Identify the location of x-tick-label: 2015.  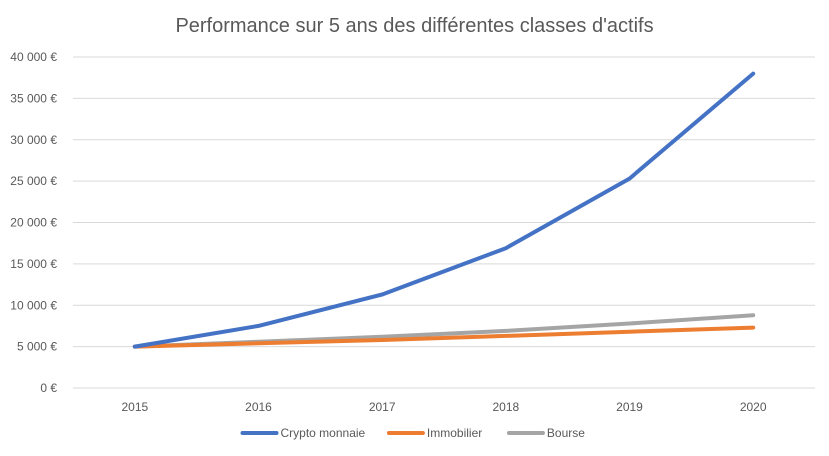
(134, 407).